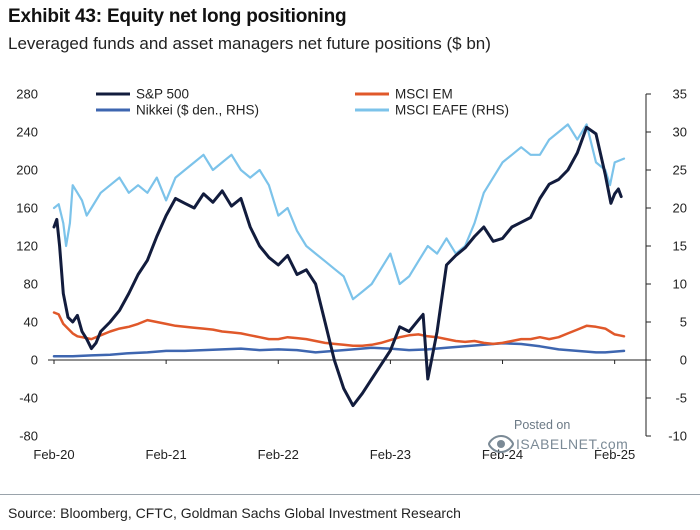 This screenshot has height=530, width=700. Describe the element at coordinates (197, 110) in the screenshot. I see `legend-label-nikkei-den-rhs: Nikkei ($ den., RHS)` at that location.